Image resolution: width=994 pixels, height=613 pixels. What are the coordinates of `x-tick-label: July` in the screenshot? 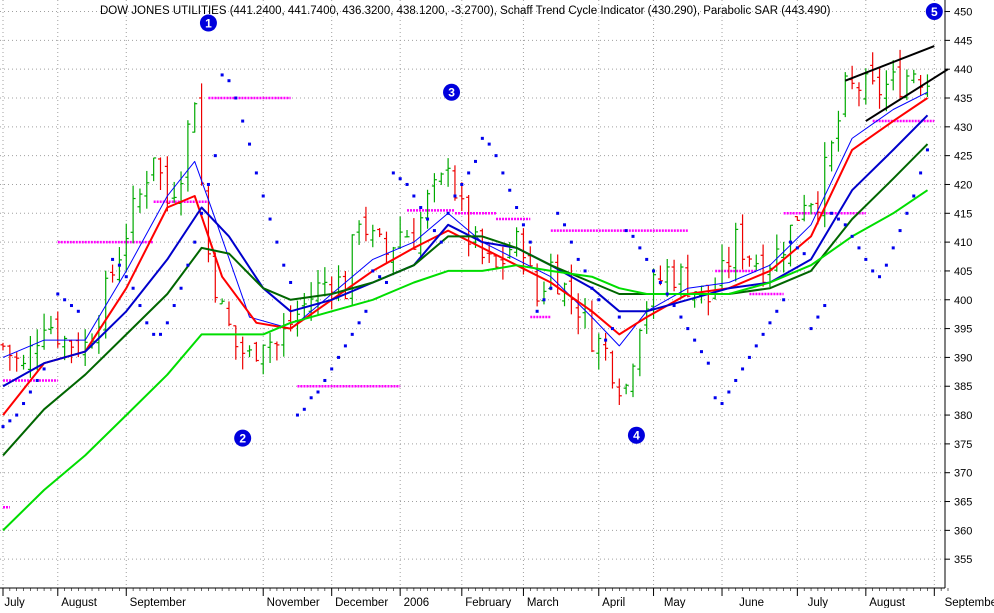 It's located at (14, 602).